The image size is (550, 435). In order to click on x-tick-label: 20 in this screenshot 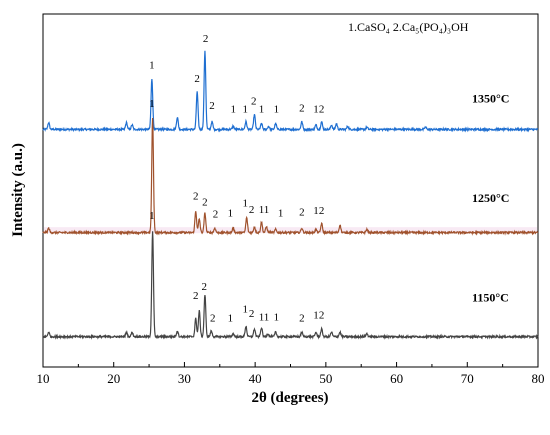, I will do `click(113, 378)`.